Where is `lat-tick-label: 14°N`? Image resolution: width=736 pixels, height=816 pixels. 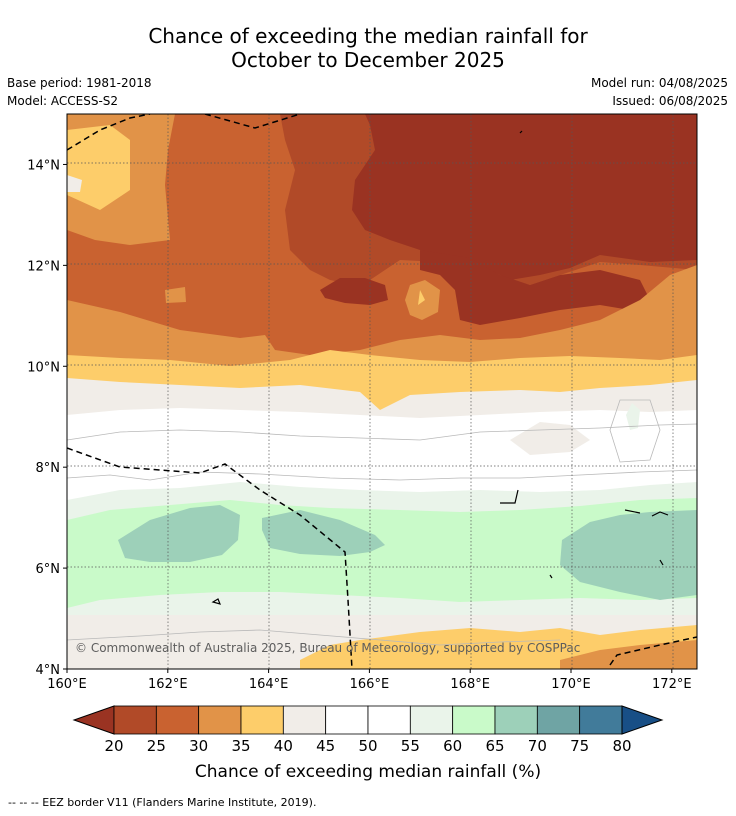 lat-tick-label: 14°N is located at coordinates (43, 165).